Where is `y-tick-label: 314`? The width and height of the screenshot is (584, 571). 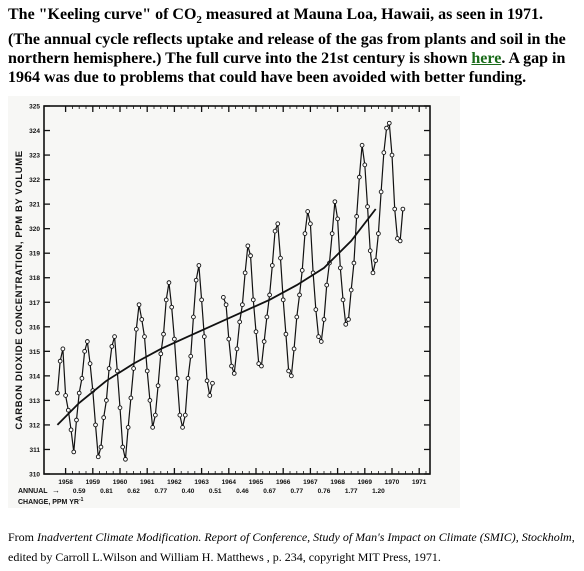
y-tick-label: 314 is located at coordinates (34, 376).